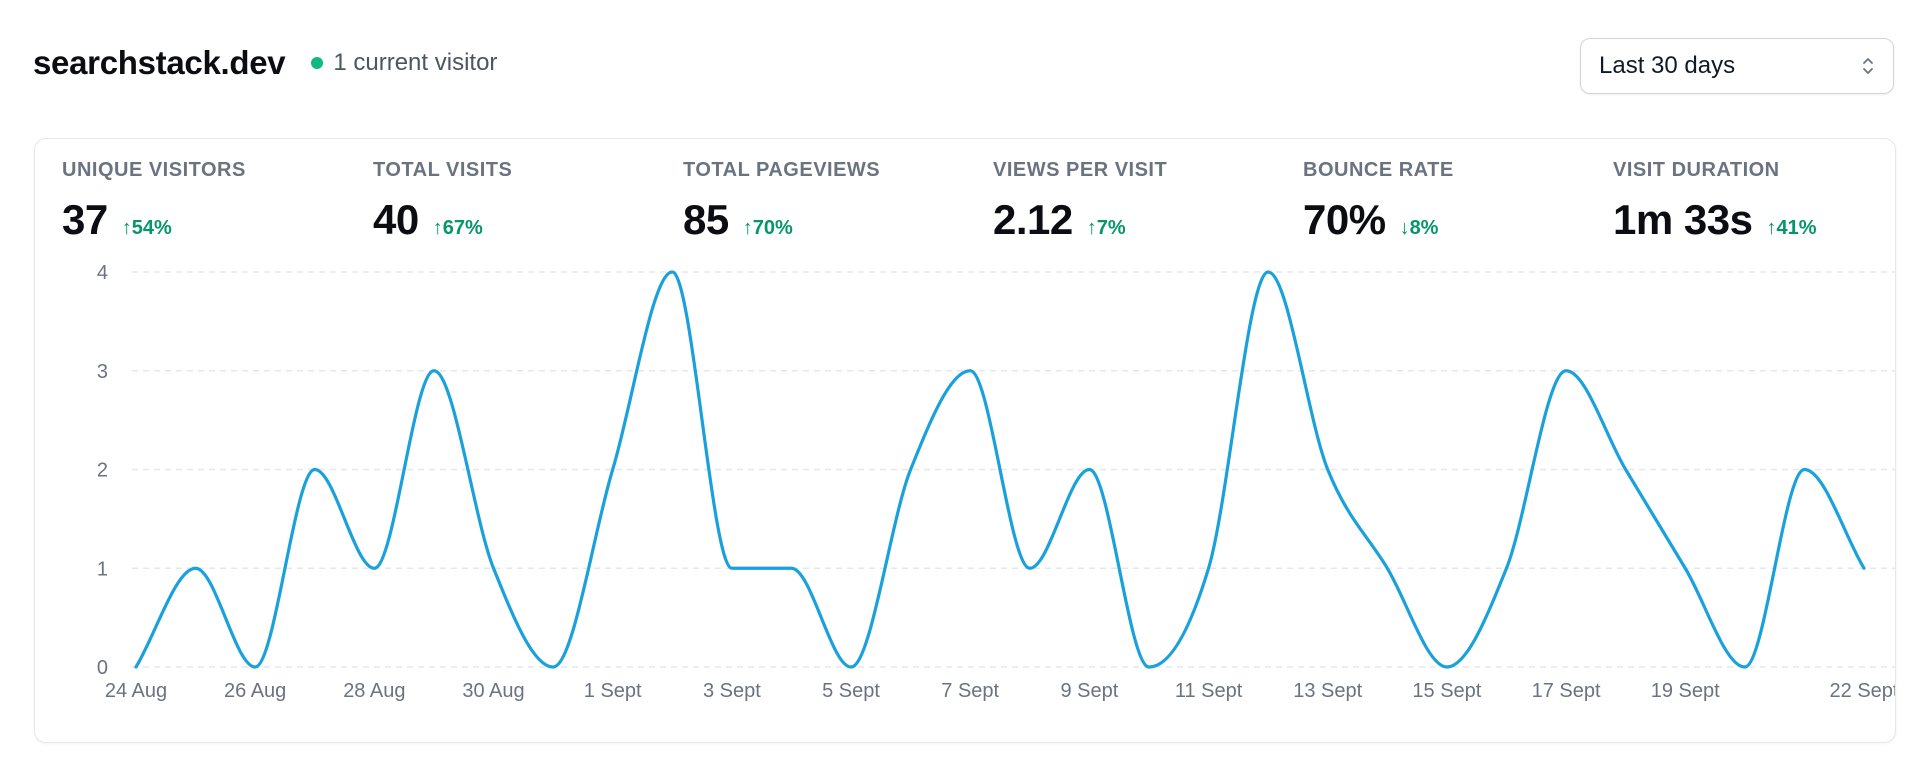 The width and height of the screenshot is (1920, 778). What do you see at coordinates (613, 691) in the screenshot?
I see `x-tick-label: 1 Sept` at bounding box center [613, 691].